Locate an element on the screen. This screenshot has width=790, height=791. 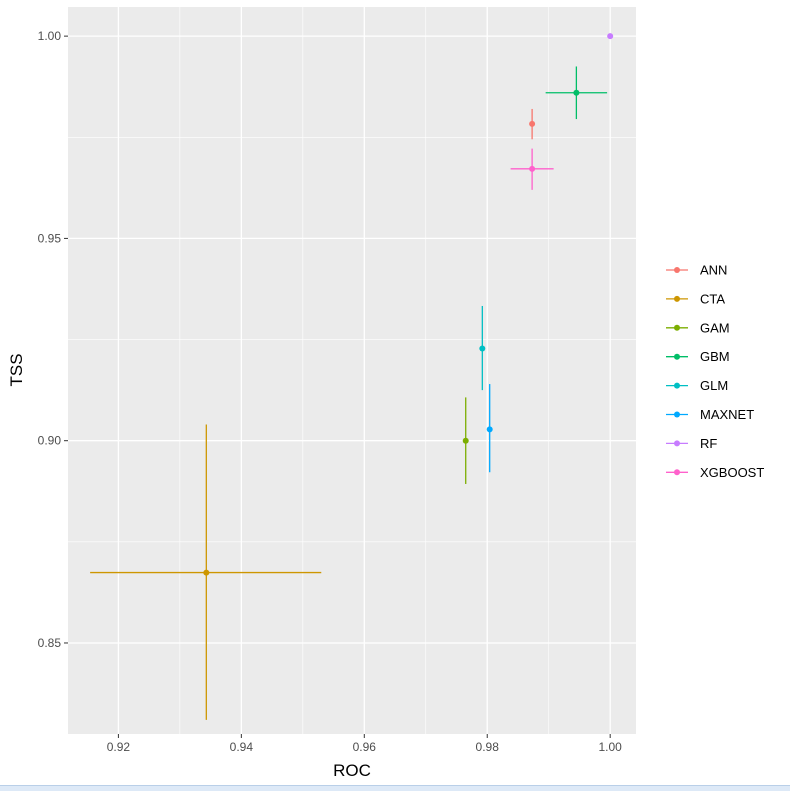
legend-item-cta: CTA is located at coordinates (695, 298).